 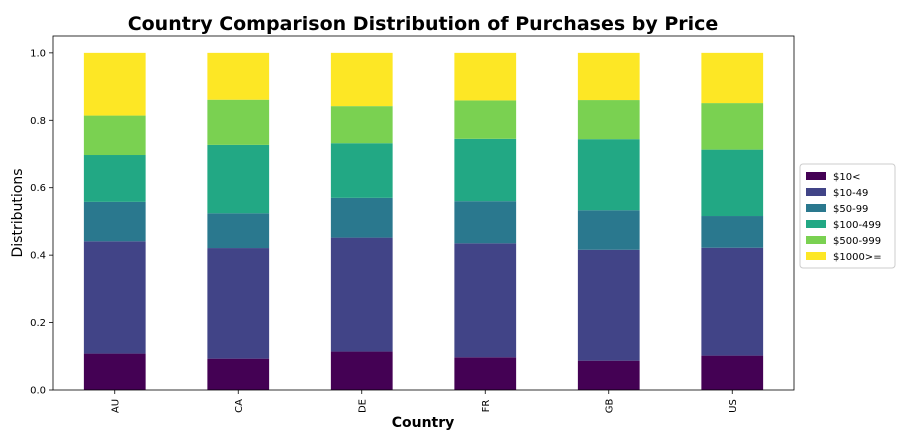 I want to click on x-axis-label: Country, so click(x=423, y=423).